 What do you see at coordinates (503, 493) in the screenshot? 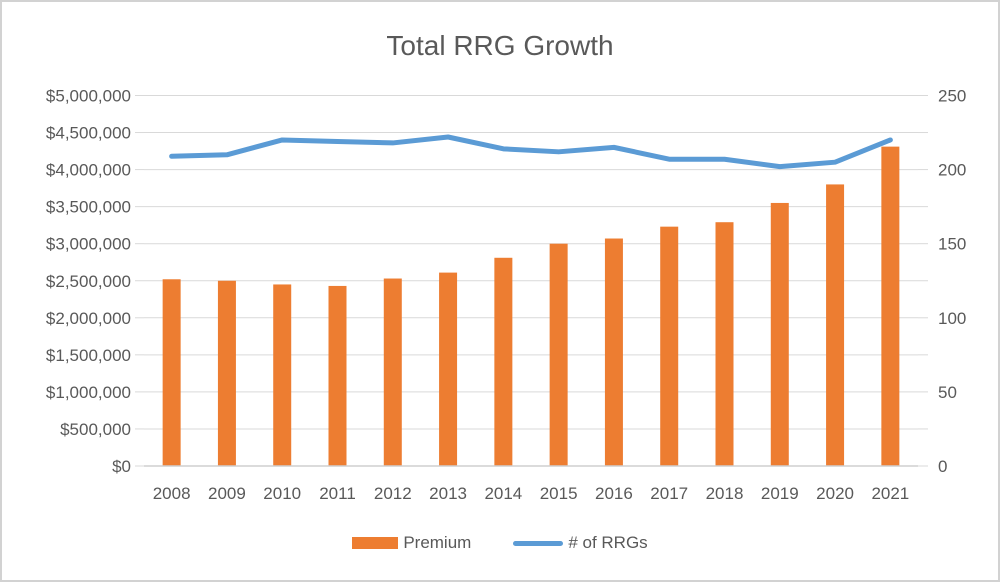
I see `x-axis-tick-label: 2014` at bounding box center [503, 493].